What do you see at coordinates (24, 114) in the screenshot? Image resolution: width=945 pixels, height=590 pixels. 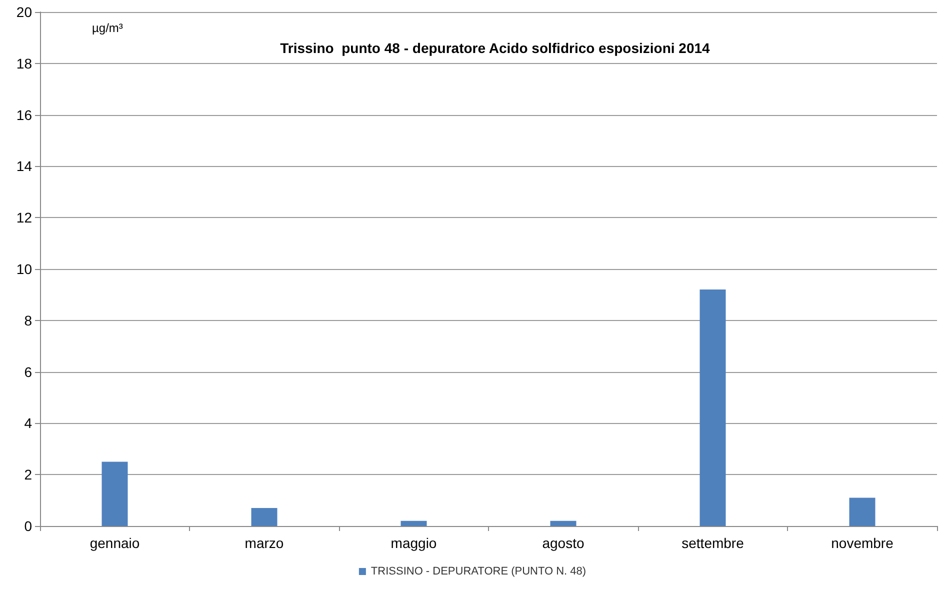 I see `y-tick-label: 16` at bounding box center [24, 114].